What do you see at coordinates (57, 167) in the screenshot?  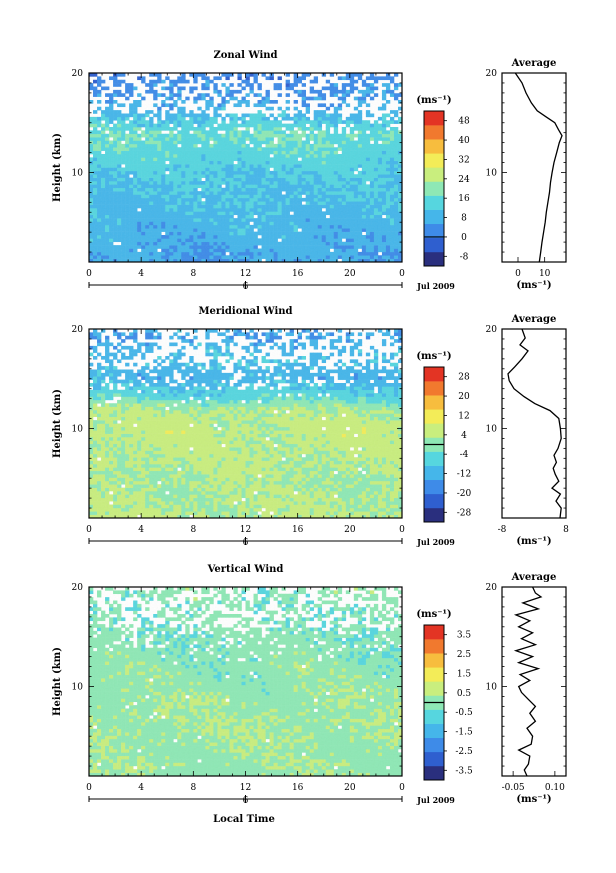 I see `y-axis-label: Height (km)` at bounding box center [57, 167].